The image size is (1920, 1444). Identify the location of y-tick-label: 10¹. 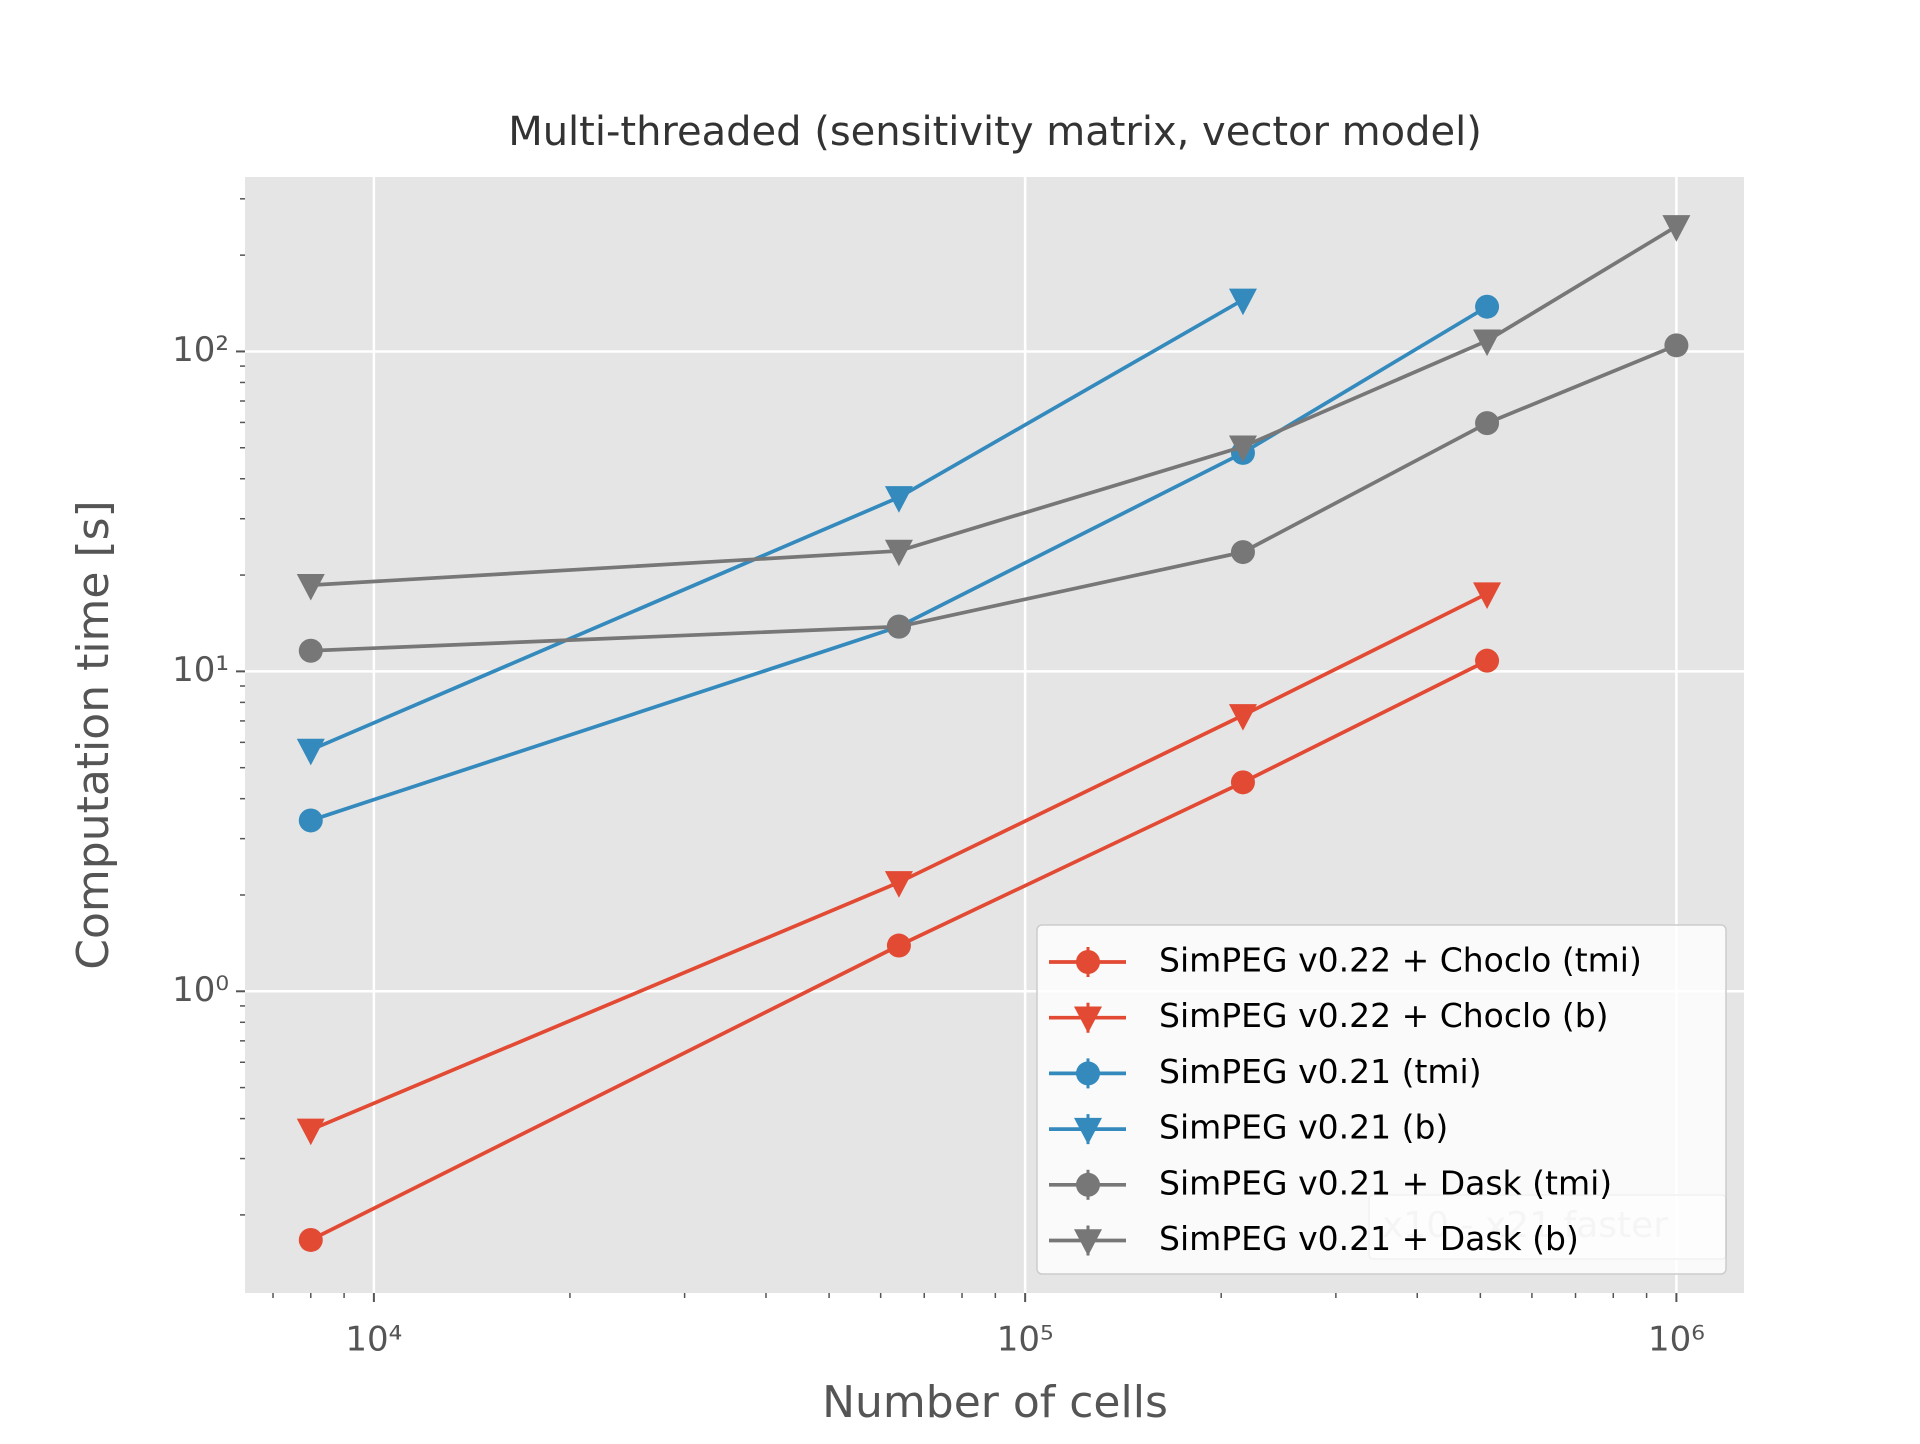
(200, 670).